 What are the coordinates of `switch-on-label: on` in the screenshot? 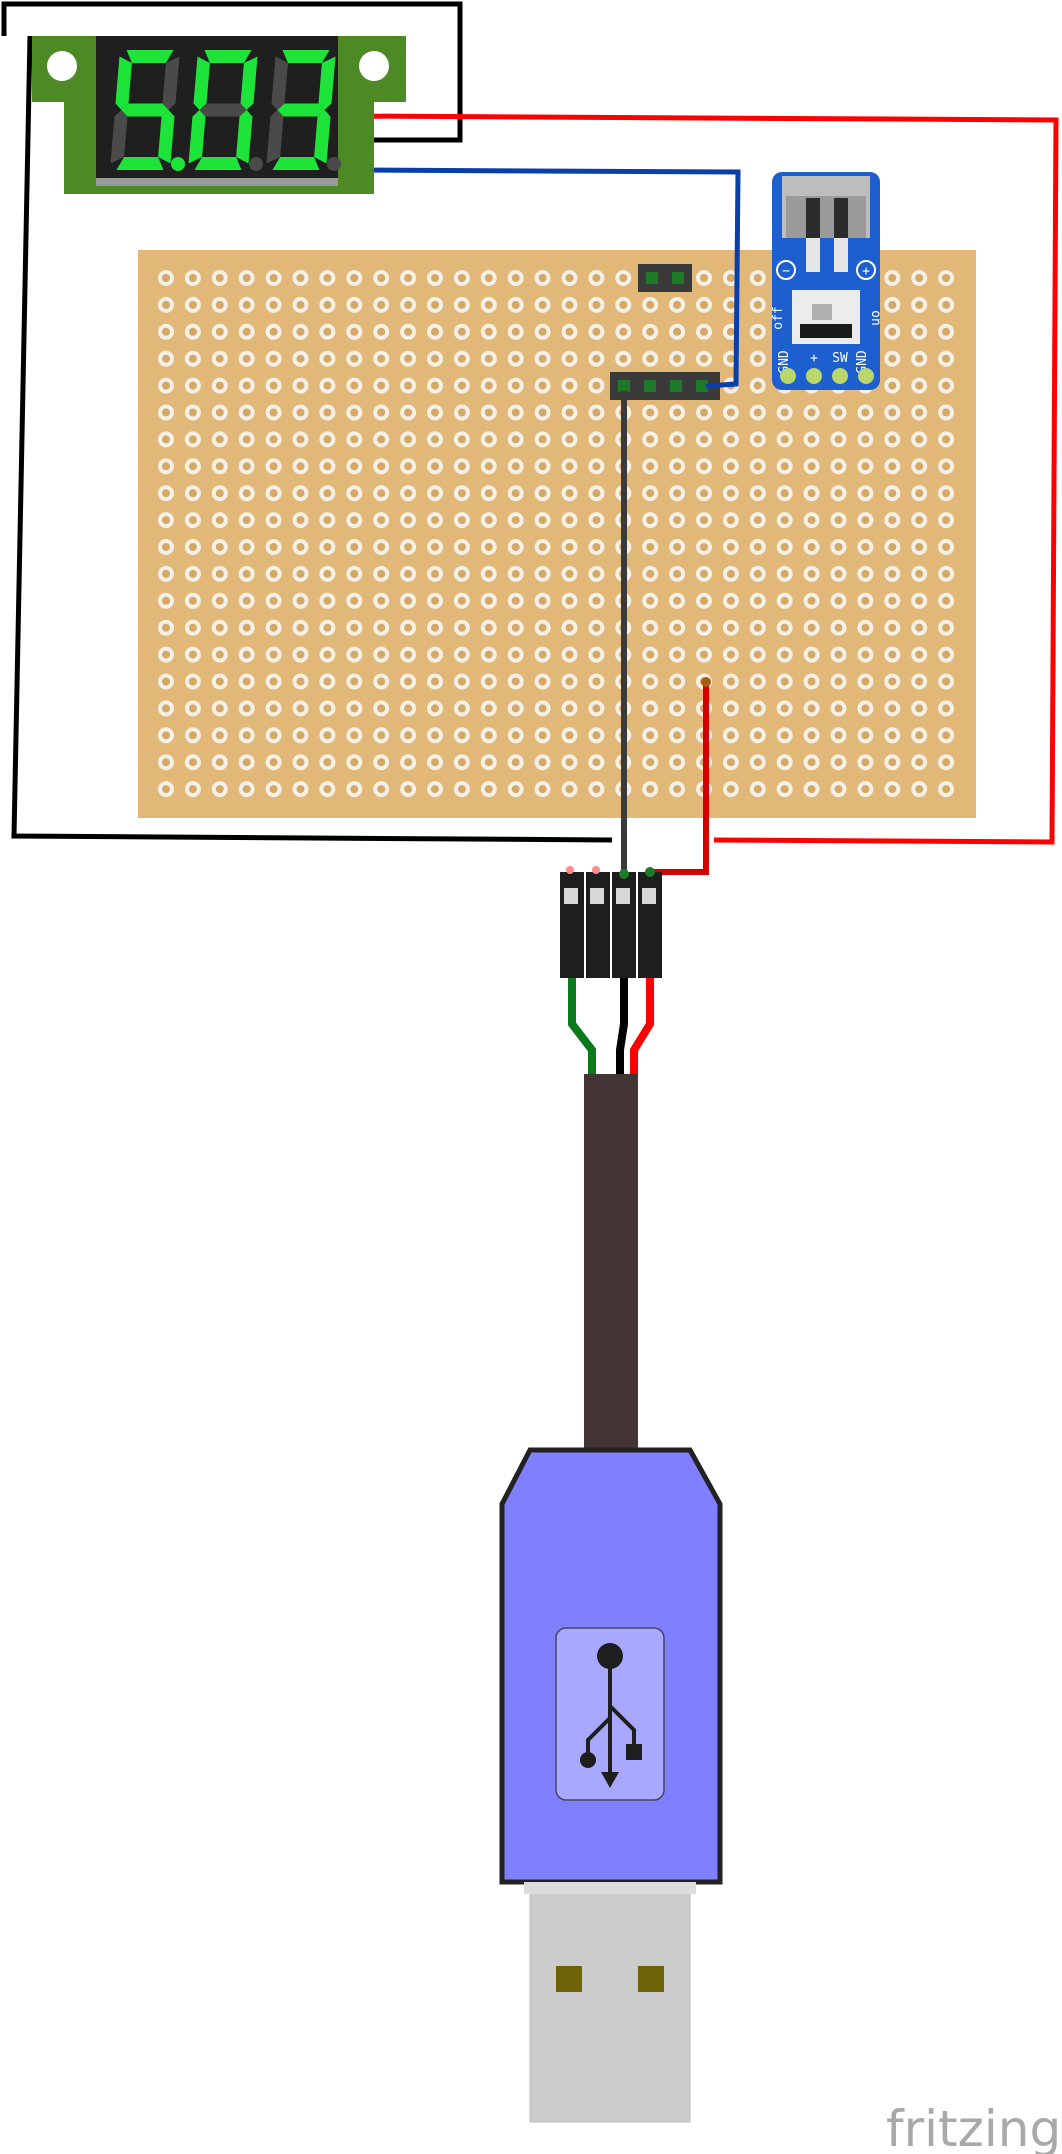 It's located at (875, 318).